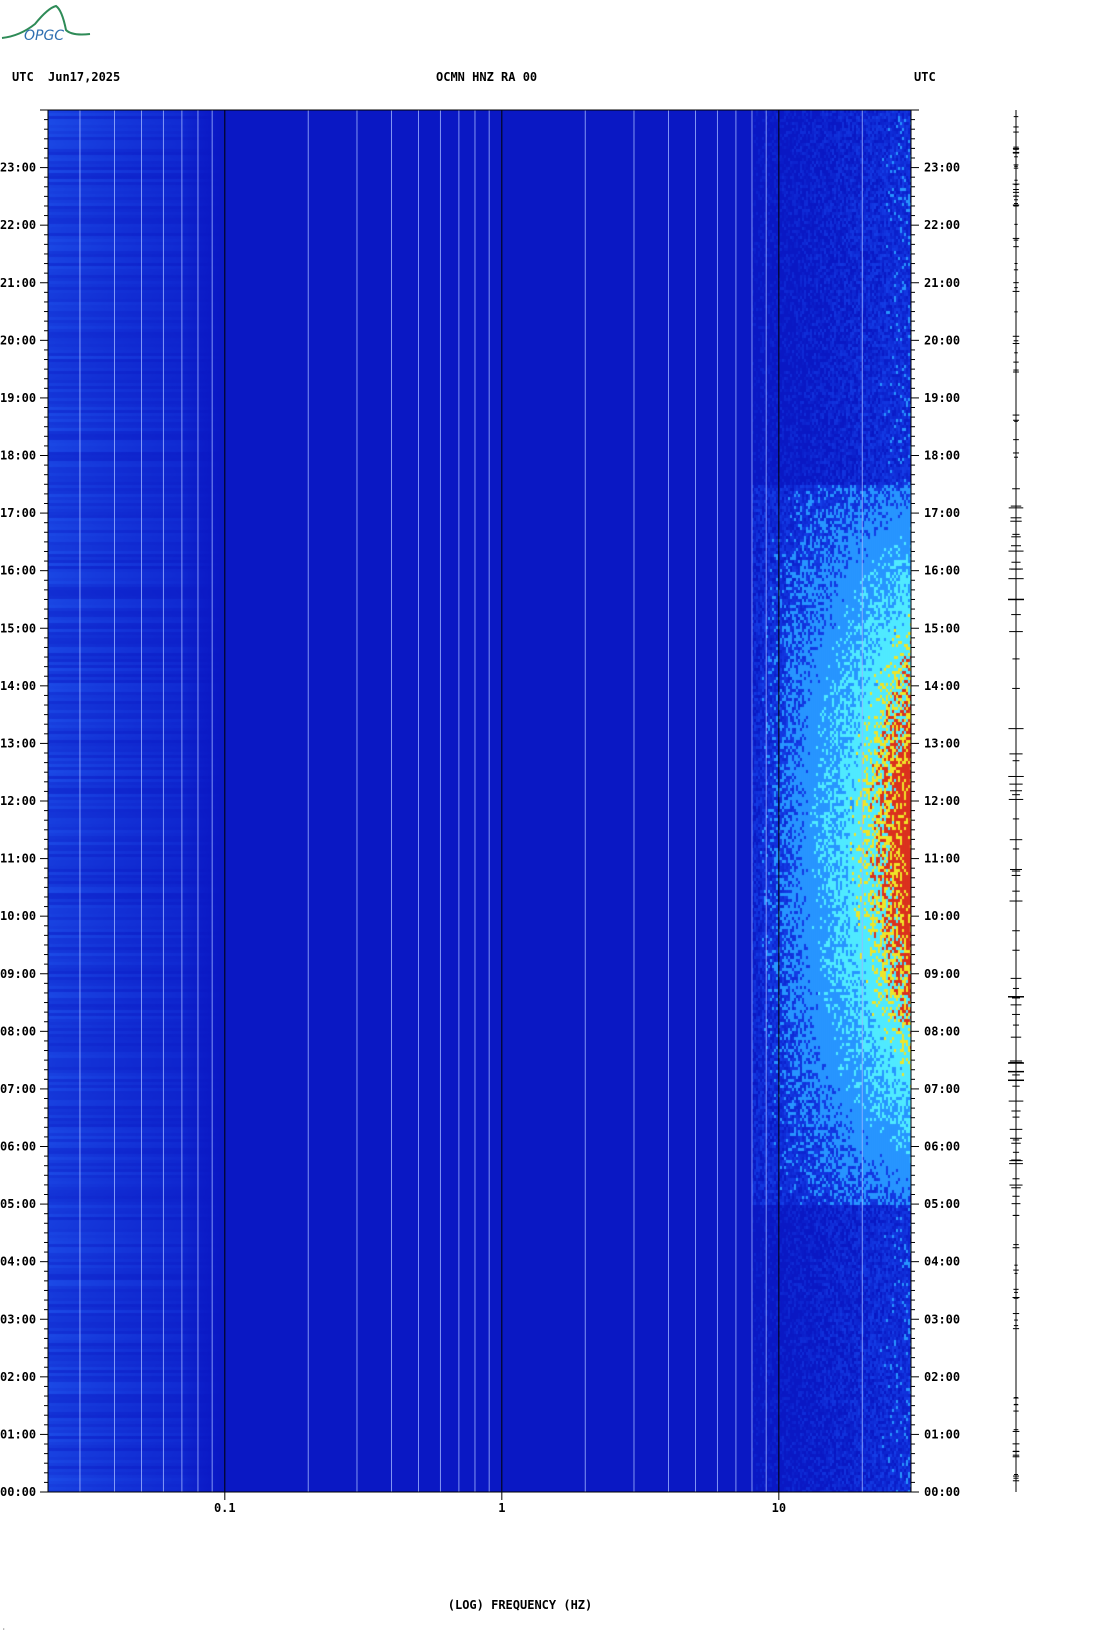 This screenshot has width=1102, height=1634. I want to click on y-tick-label-left: 09:00, so click(18, 974).